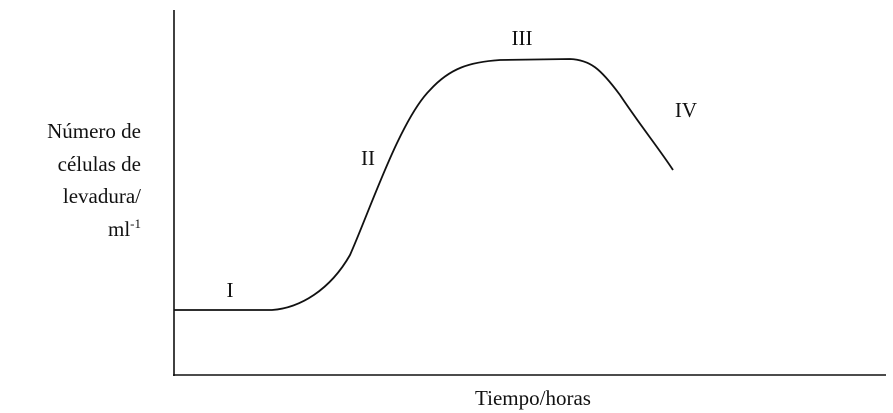 The height and width of the screenshot is (413, 893). What do you see at coordinates (135, 223) in the screenshot?
I see `unit-sup: -1` at bounding box center [135, 223].